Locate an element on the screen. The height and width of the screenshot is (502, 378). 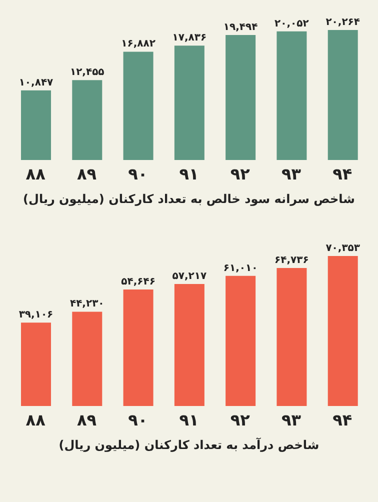
data-label: ۶۱,۰۱۰ is located at coordinates (240, 268).